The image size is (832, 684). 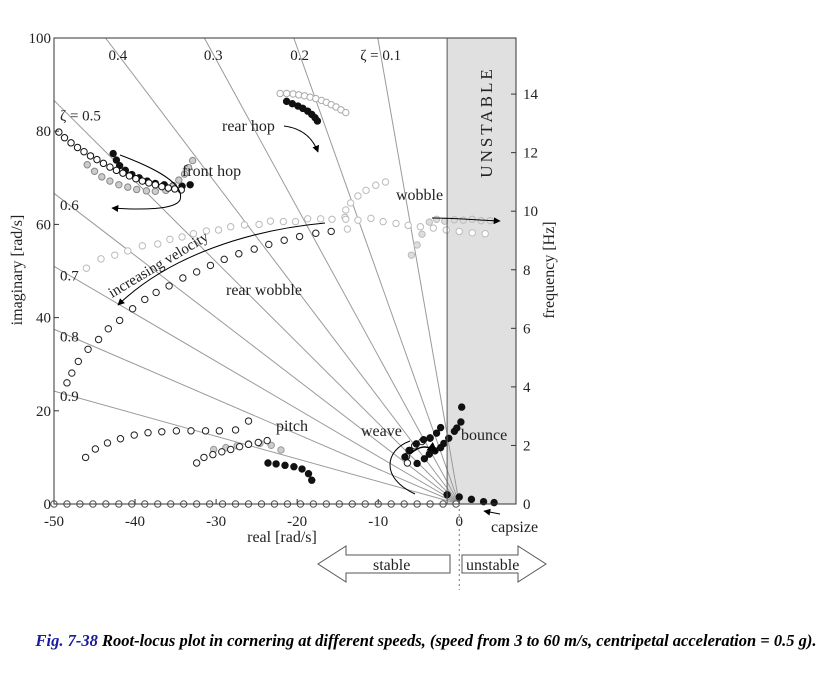 What do you see at coordinates (264, 290) in the screenshot?
I see `label-rear-wobble: rear wobble` at bounding box center [264, 290].